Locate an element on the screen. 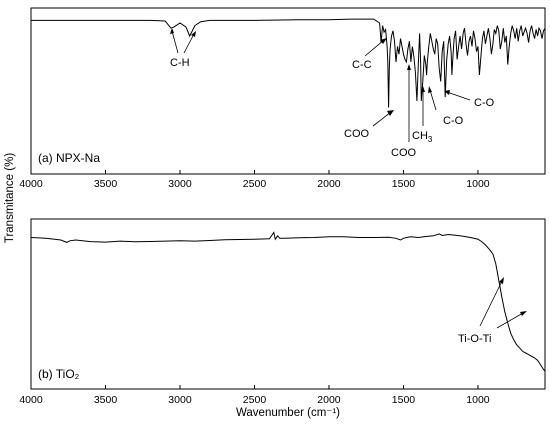 The height and width of the screenshot is (426, 550). ch3-label: CH3 is located at coordinates (422, 137).